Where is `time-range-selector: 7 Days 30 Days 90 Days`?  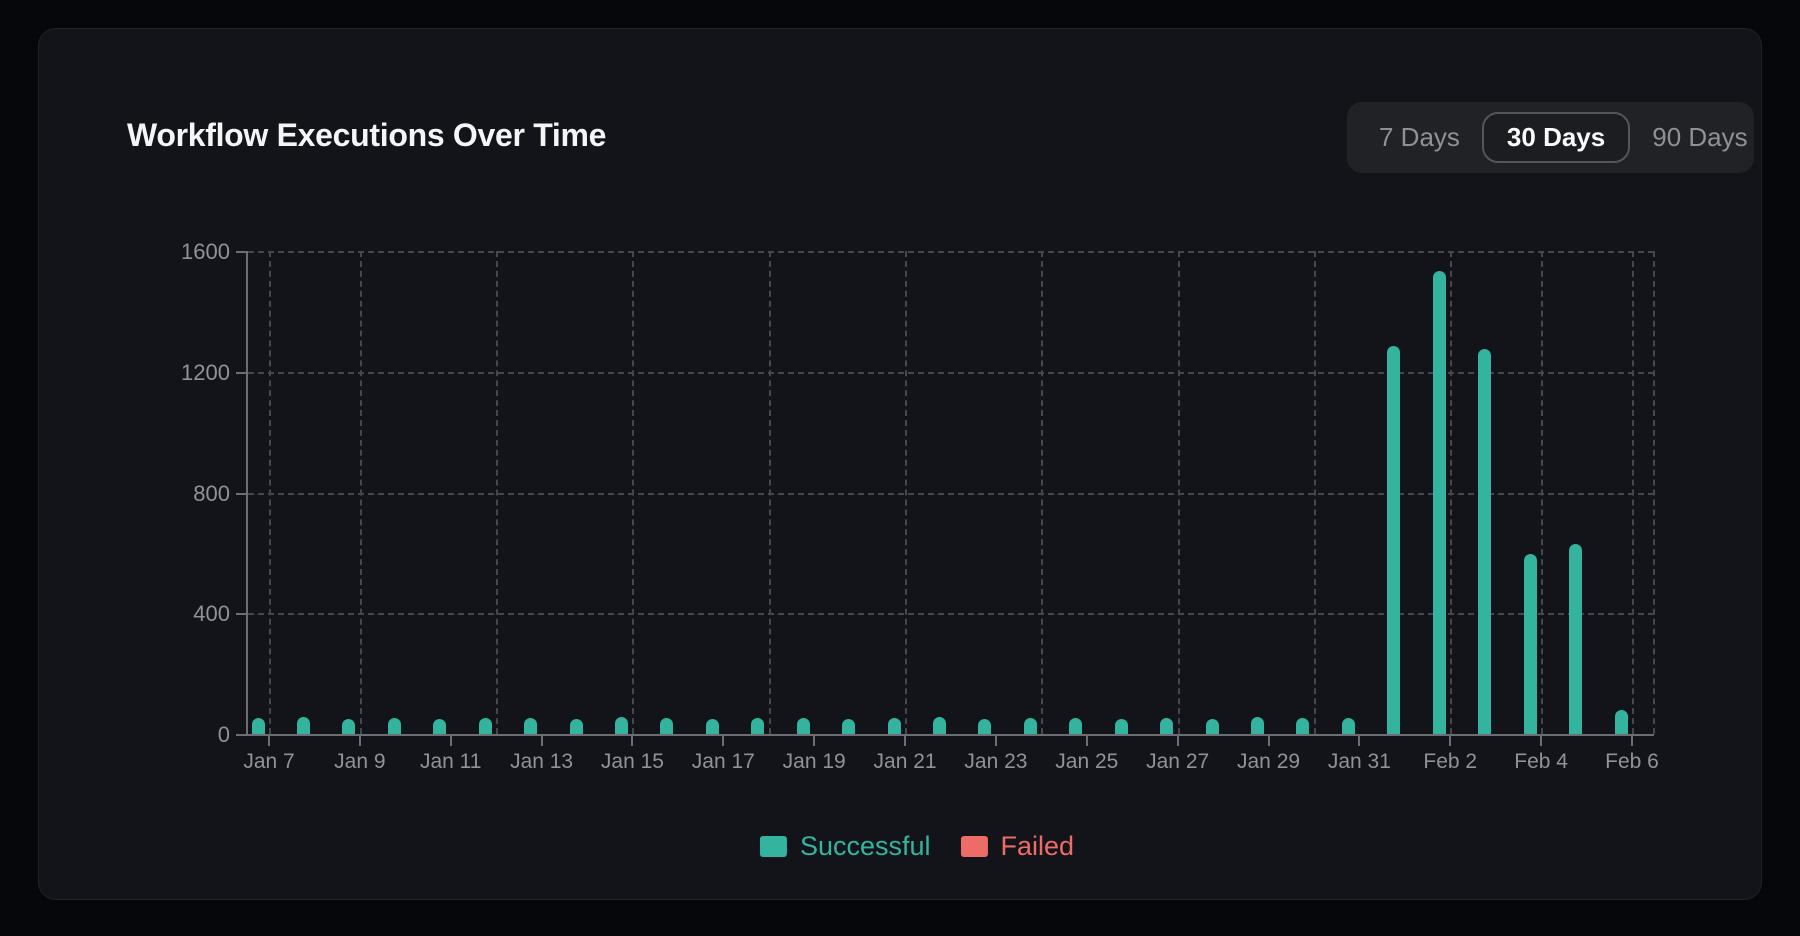 time-range-selector: 7 Days 30 Days 90 Days is located at coordinates (1550, 137).